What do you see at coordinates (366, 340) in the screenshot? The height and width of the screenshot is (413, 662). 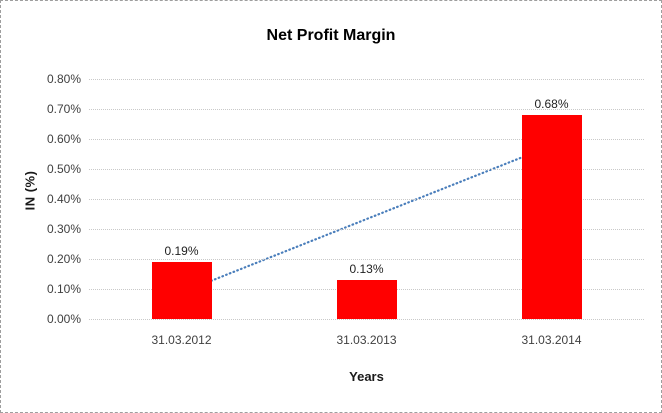 I see `x-tick-label: 31.03.2013` at bounding box center [366, 340].